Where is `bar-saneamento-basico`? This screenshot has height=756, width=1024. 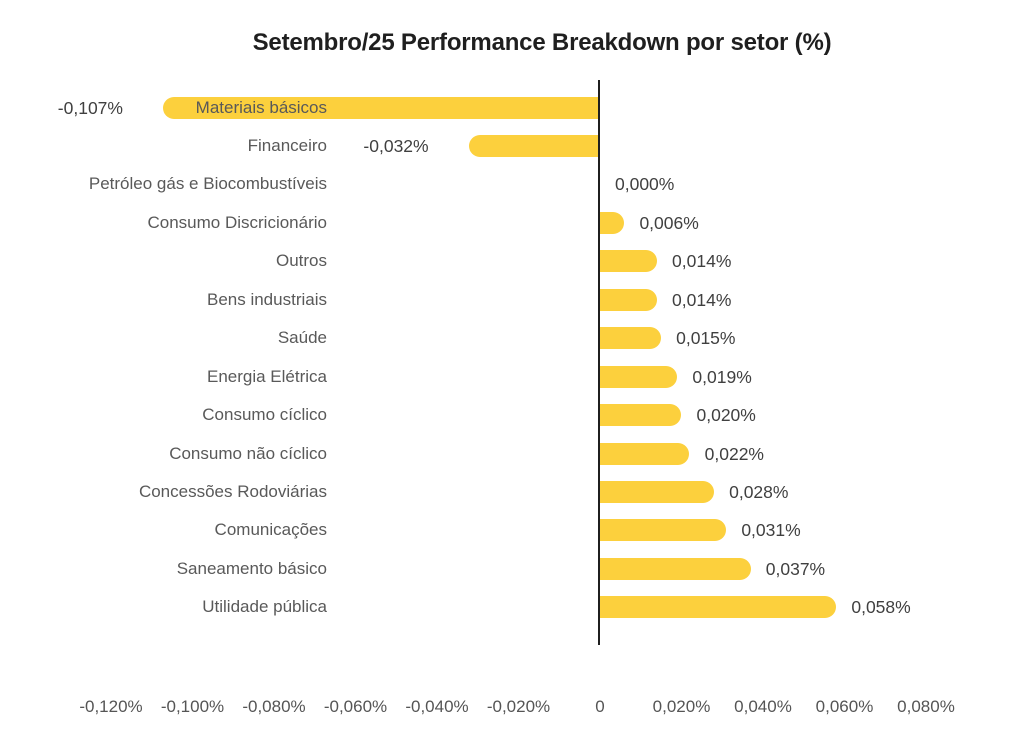 bar-saneamento-basico is located at coordinates (675, 568).